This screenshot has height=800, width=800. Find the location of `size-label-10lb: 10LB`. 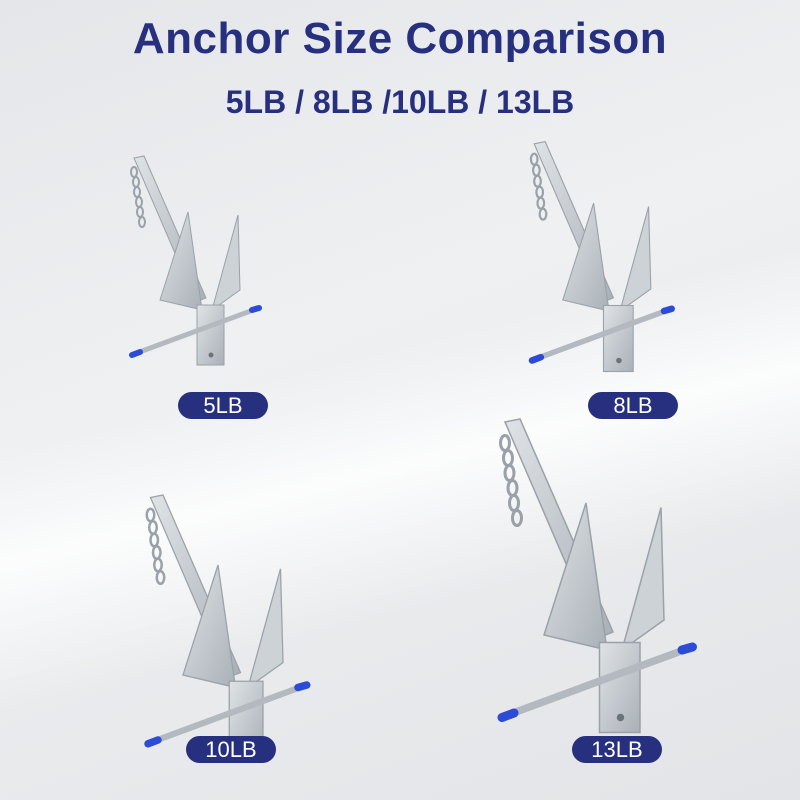

size-label-10lb: 10LB is located at coordinates (231, 749).